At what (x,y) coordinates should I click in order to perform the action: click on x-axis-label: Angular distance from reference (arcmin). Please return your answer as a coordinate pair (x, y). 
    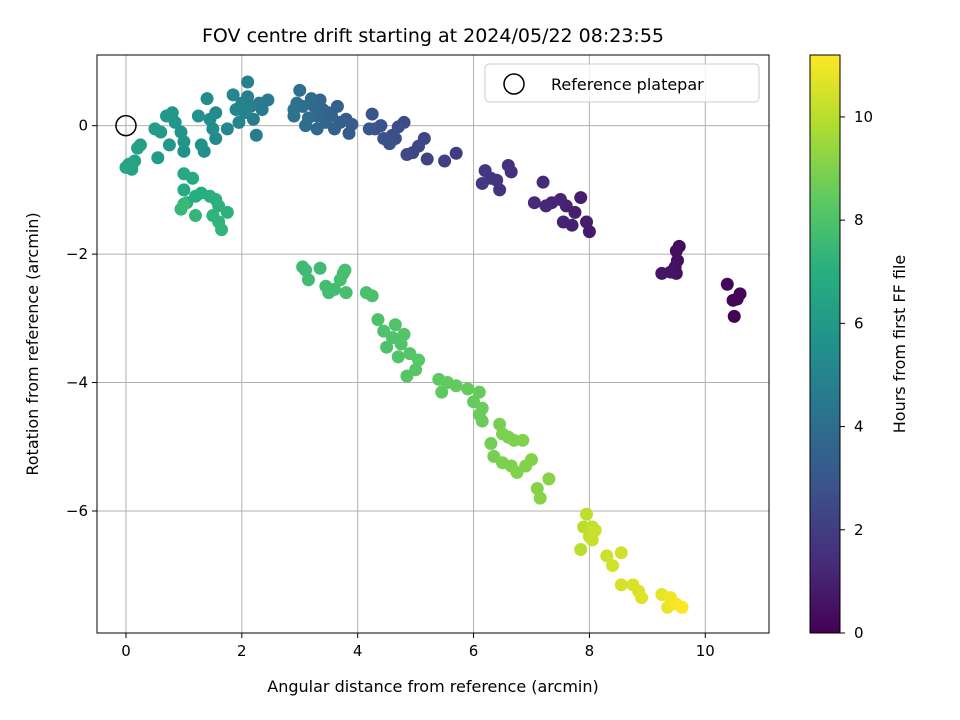
    Looking at the image, I should click on (432, 686).